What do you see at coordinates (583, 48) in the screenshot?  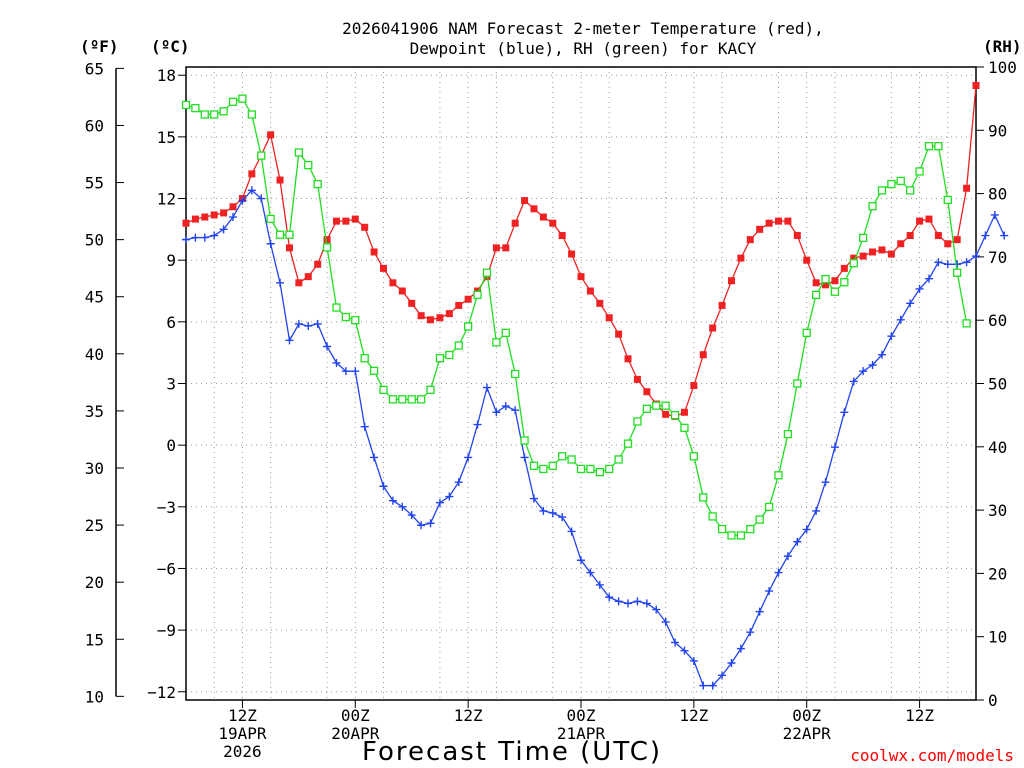 I see `chart-title-line2: Dewpoint (blue), RH (green) for KACY` at bounding box center [583, 48].